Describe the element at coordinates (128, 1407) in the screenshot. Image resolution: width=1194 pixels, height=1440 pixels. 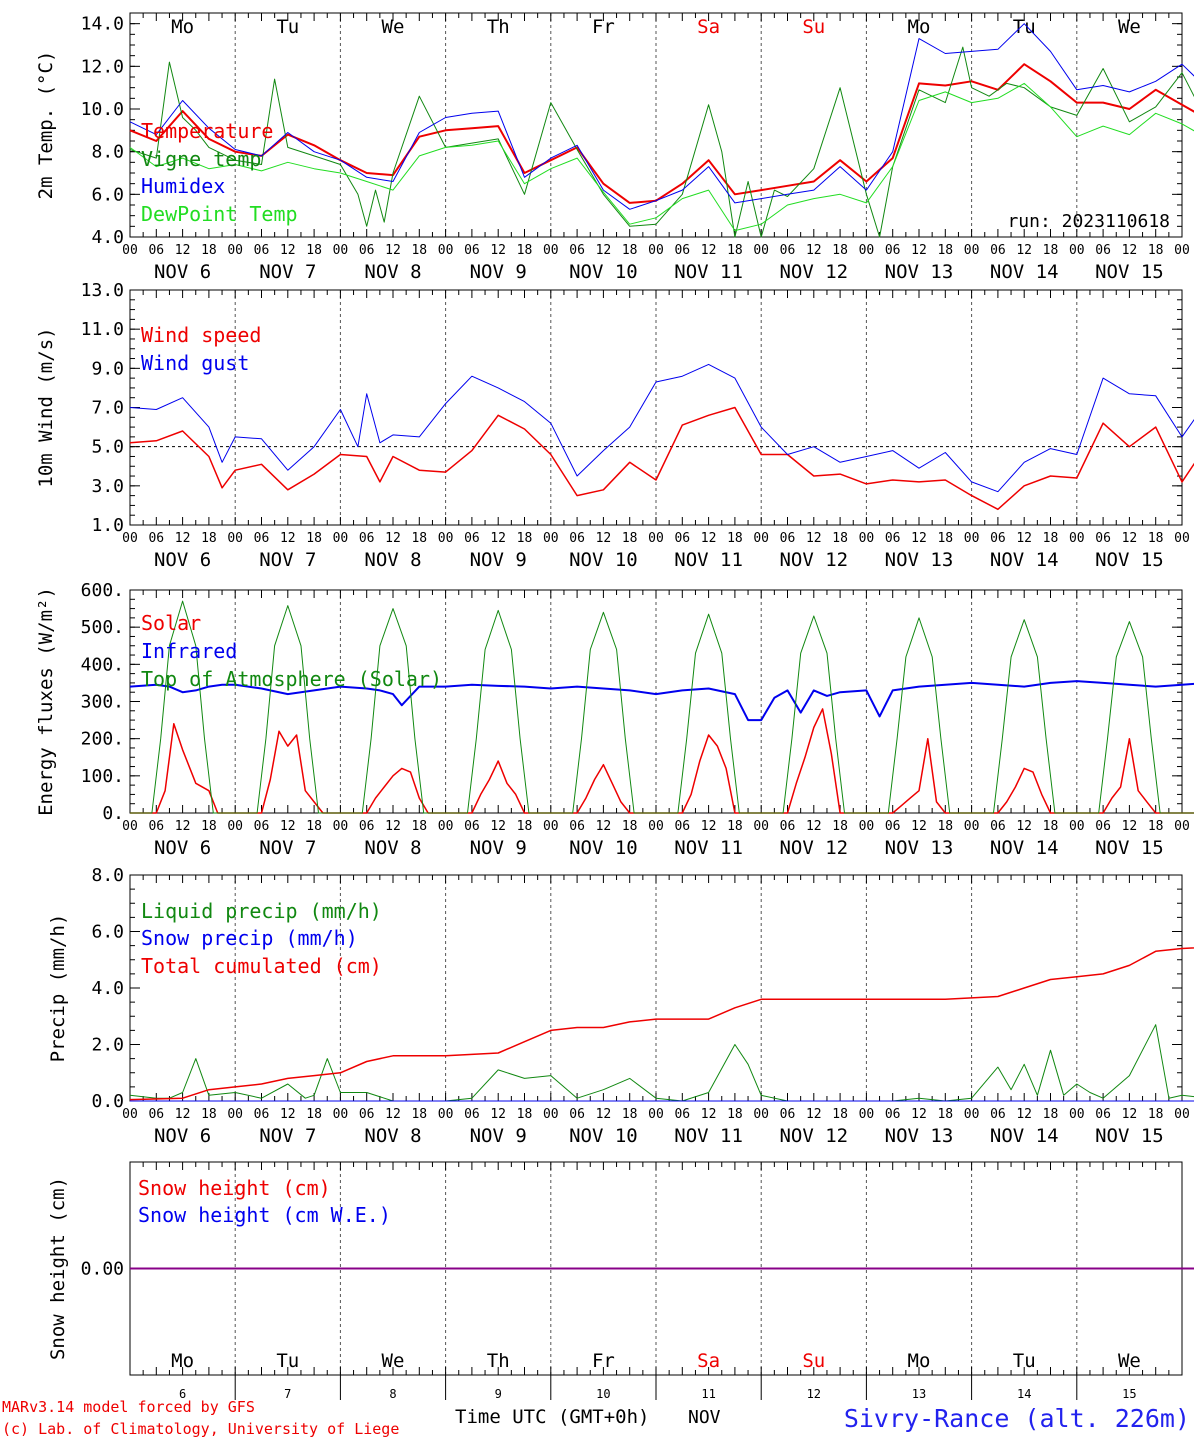
I see `model-credit: MARv3.14 model forced by GFS` at that location.